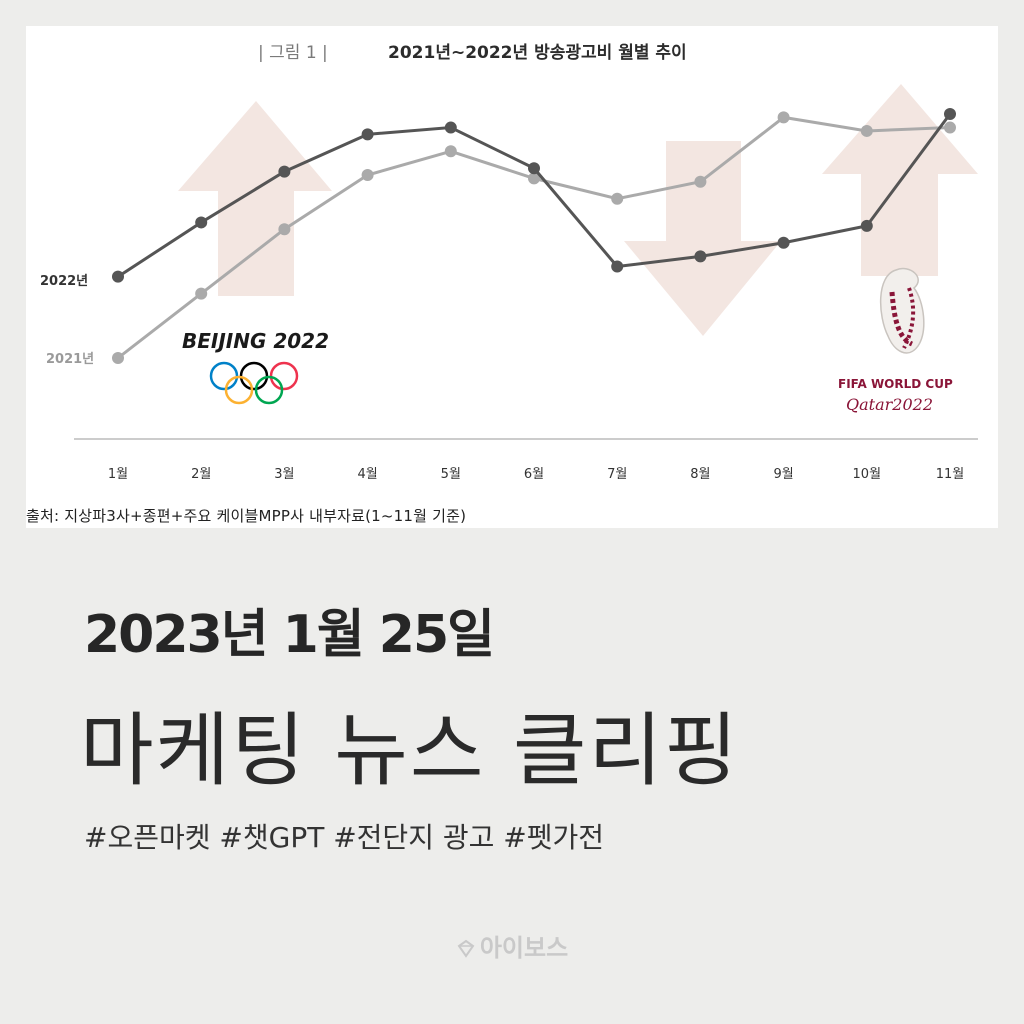 The height and width of the screenshot is (1024, 1024). I want to click on headline-date: 2023년 1월 25일, so click(289, 635).